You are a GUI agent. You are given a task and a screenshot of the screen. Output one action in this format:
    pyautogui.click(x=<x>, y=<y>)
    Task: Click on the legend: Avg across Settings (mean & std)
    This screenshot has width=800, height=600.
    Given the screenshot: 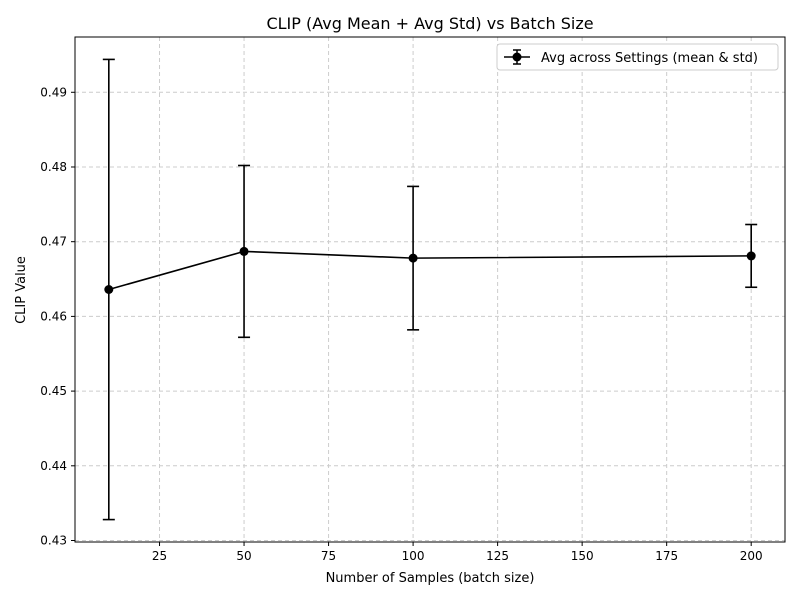 What is the action you would take?
    pyautogui.click(x=637, y=57)
    